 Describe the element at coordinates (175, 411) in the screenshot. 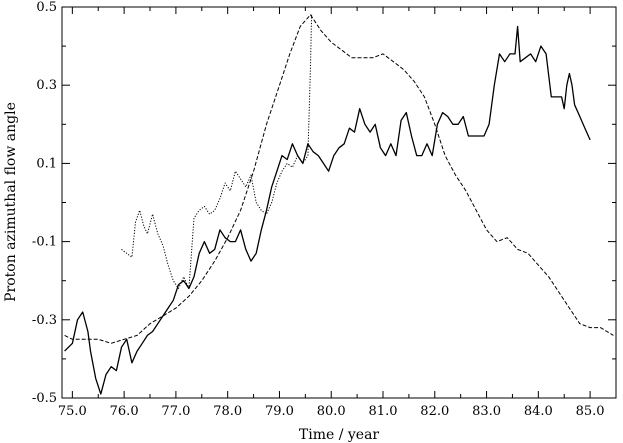

I see `x-tick-label: 77.0` at that location.